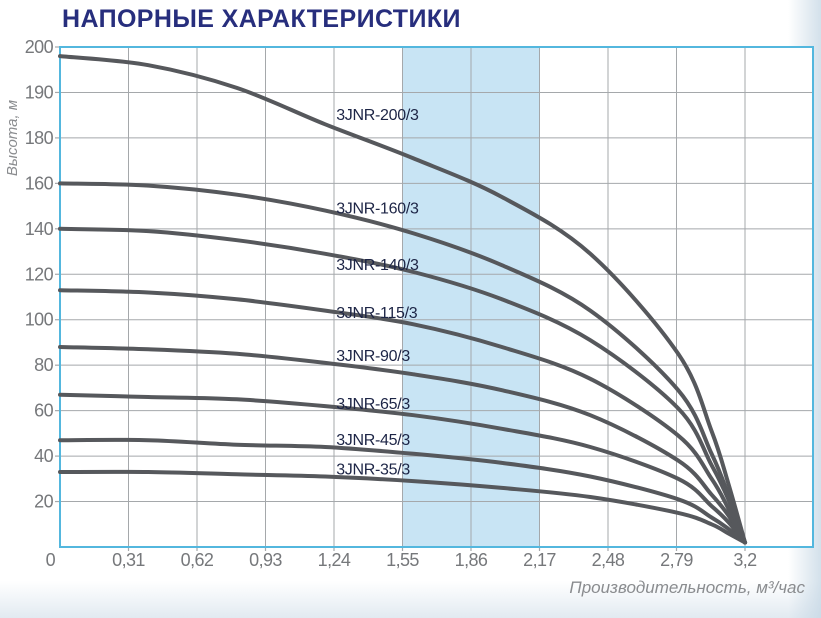  I want to click on curve-label-3JNR-200/3: 3JNR-200/3, so click(377, 115).